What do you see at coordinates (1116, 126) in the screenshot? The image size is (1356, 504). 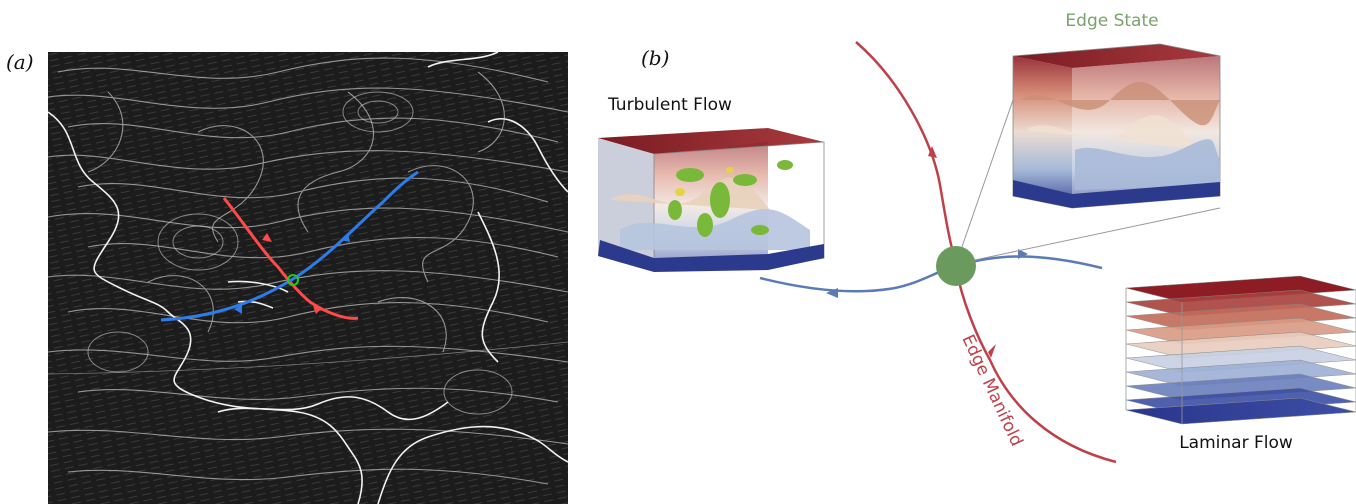 I see `edge-state-cube` at bounding box center [1116, 126].